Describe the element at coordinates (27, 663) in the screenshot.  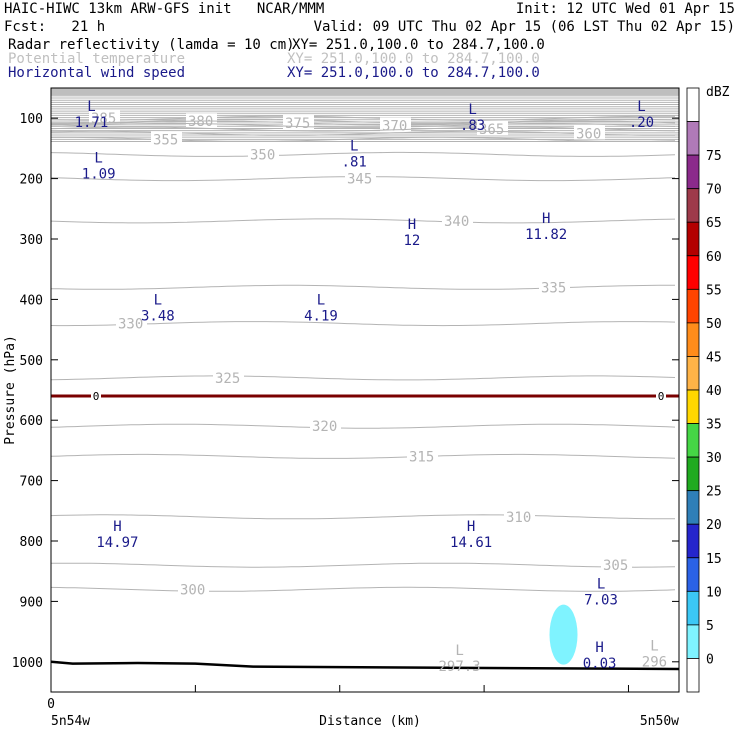
I see `y-tick-label: 1000` at that location.